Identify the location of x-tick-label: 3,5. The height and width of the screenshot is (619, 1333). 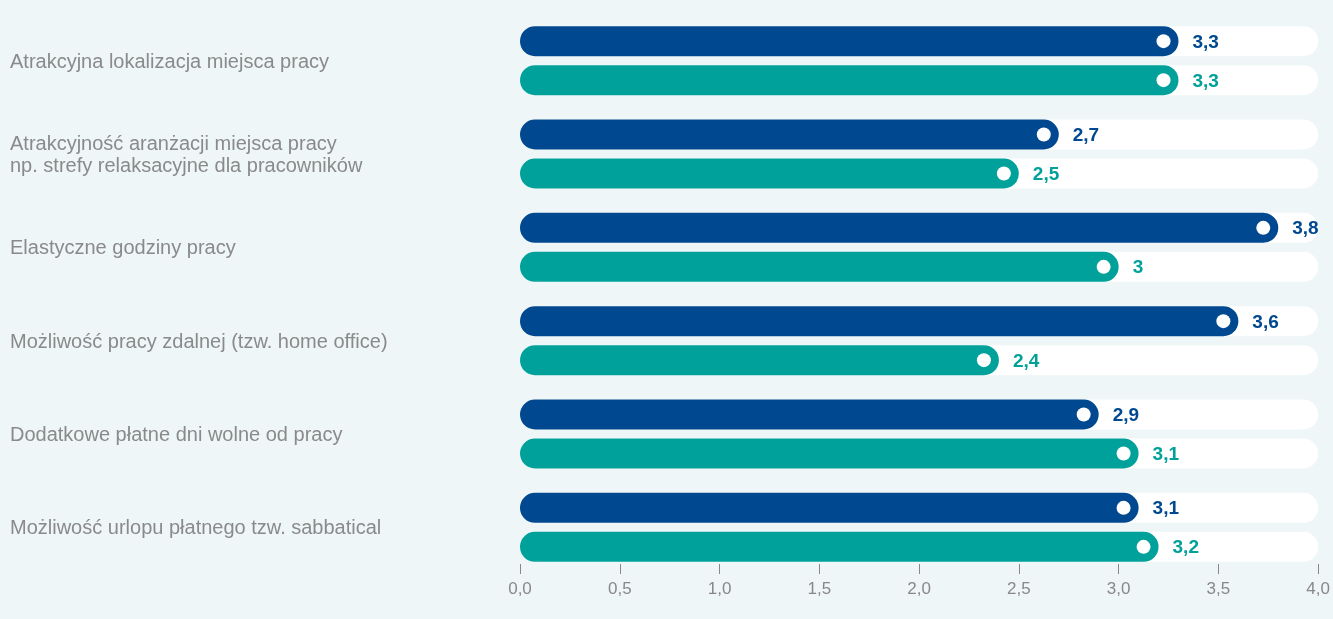
(1218, 588).